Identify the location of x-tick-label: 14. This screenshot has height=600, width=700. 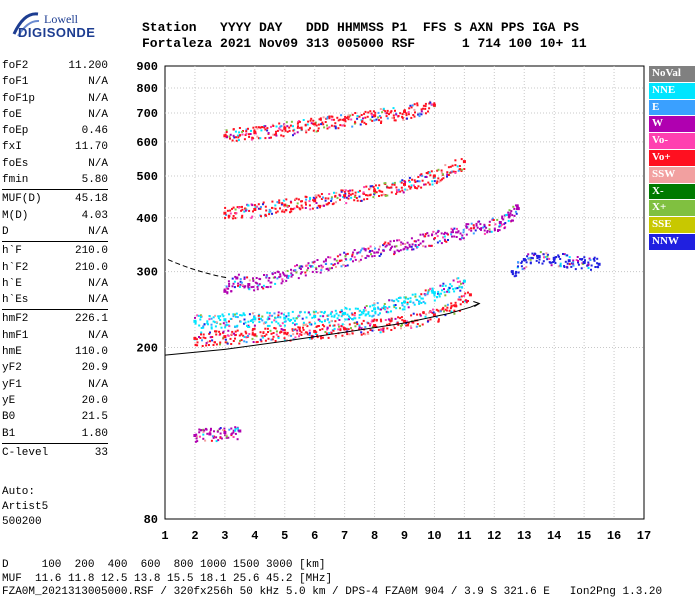
(554, 536).